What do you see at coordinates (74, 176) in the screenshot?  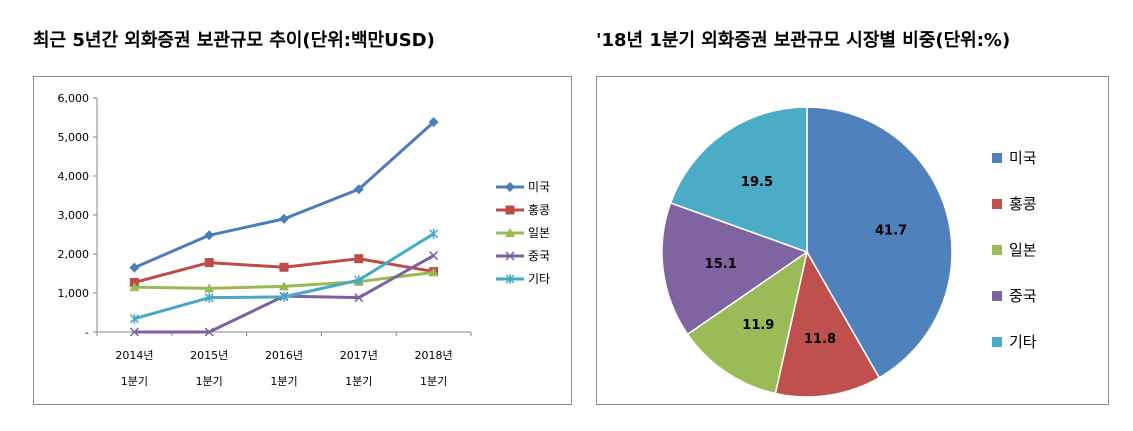 I see `y-tick-label: 4,000` at bounding box center [74, 176].